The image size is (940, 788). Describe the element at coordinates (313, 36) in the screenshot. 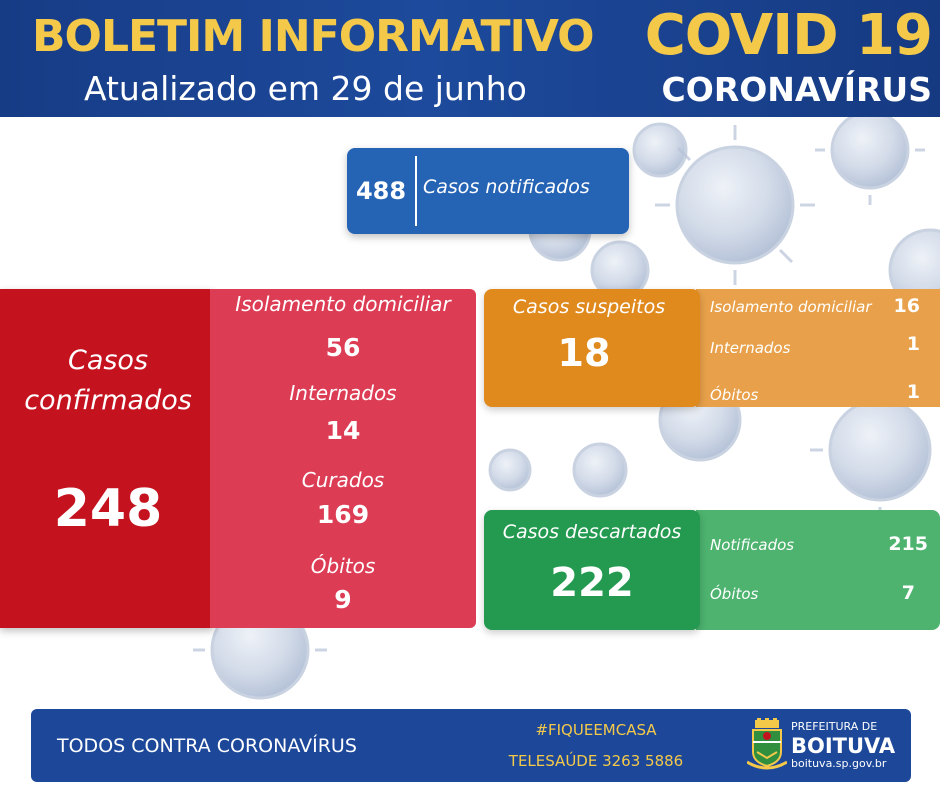

I see `bulletin-title: BOLETIM INFORMATIVO` at that location.